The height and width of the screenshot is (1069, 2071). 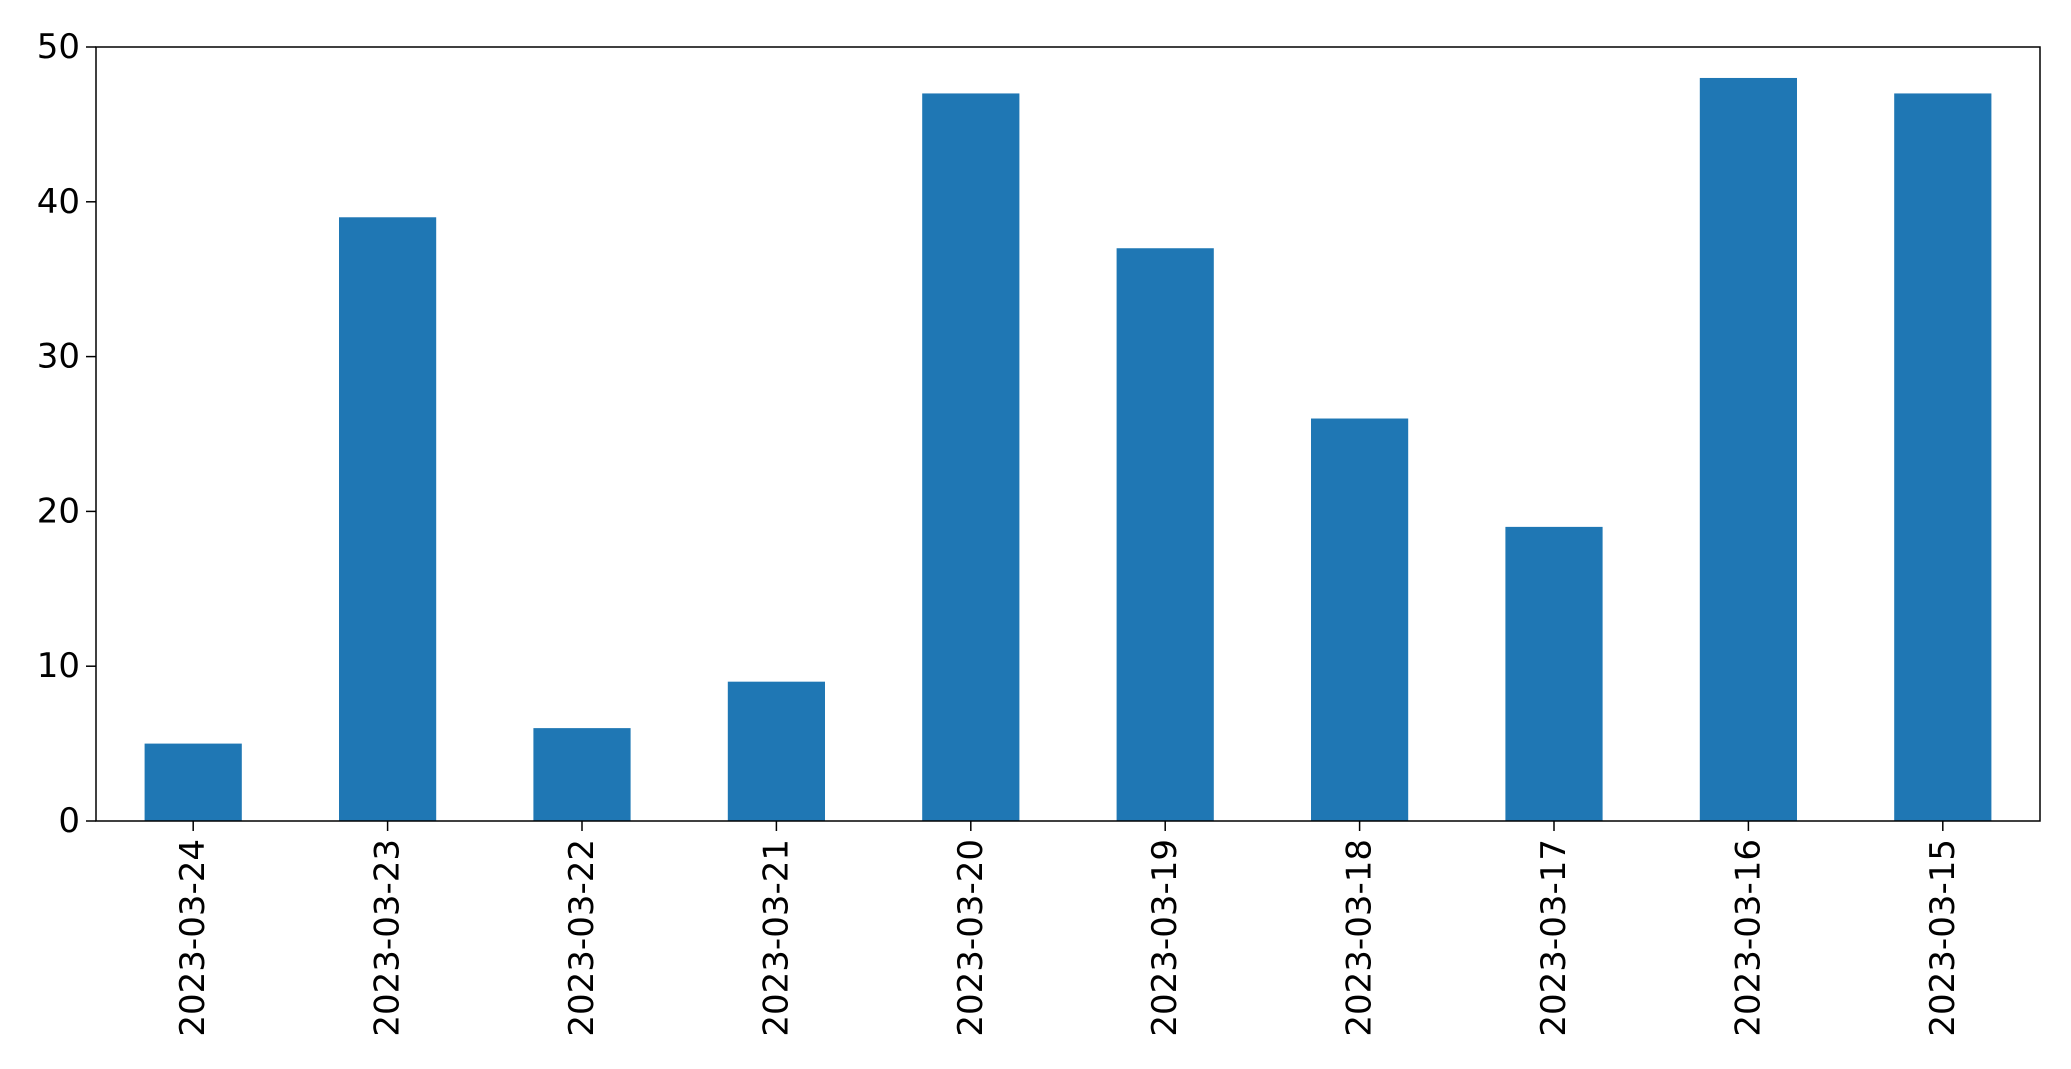 What do you see at coordinates (58, 511) in the screenshot?
I see `y-tick-label: 20` at bounding box center [58, 511].